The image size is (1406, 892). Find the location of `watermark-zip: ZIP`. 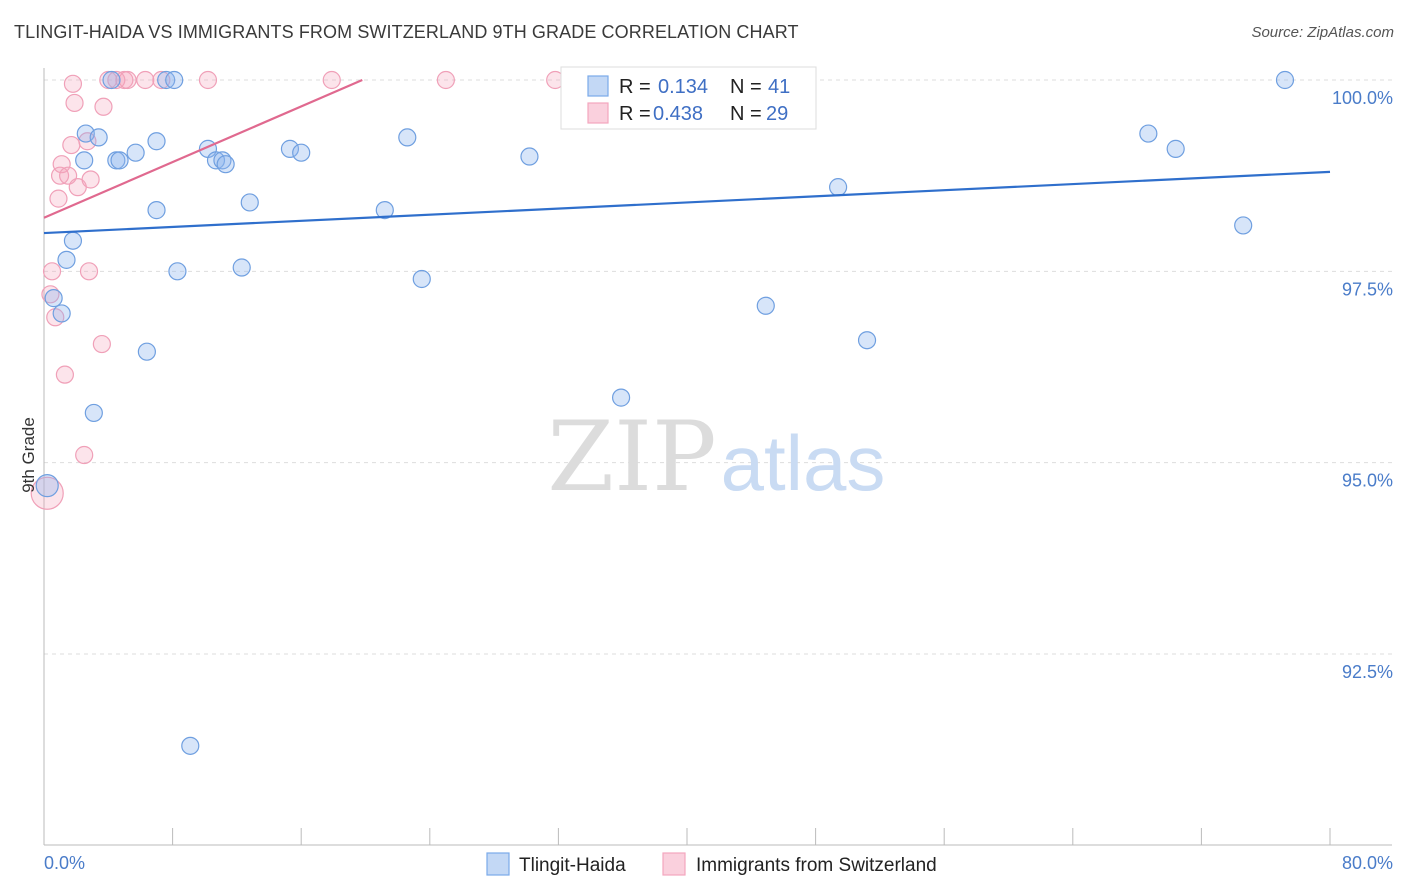

watermark-zip: ZIP is located at coordinates (631, 457).